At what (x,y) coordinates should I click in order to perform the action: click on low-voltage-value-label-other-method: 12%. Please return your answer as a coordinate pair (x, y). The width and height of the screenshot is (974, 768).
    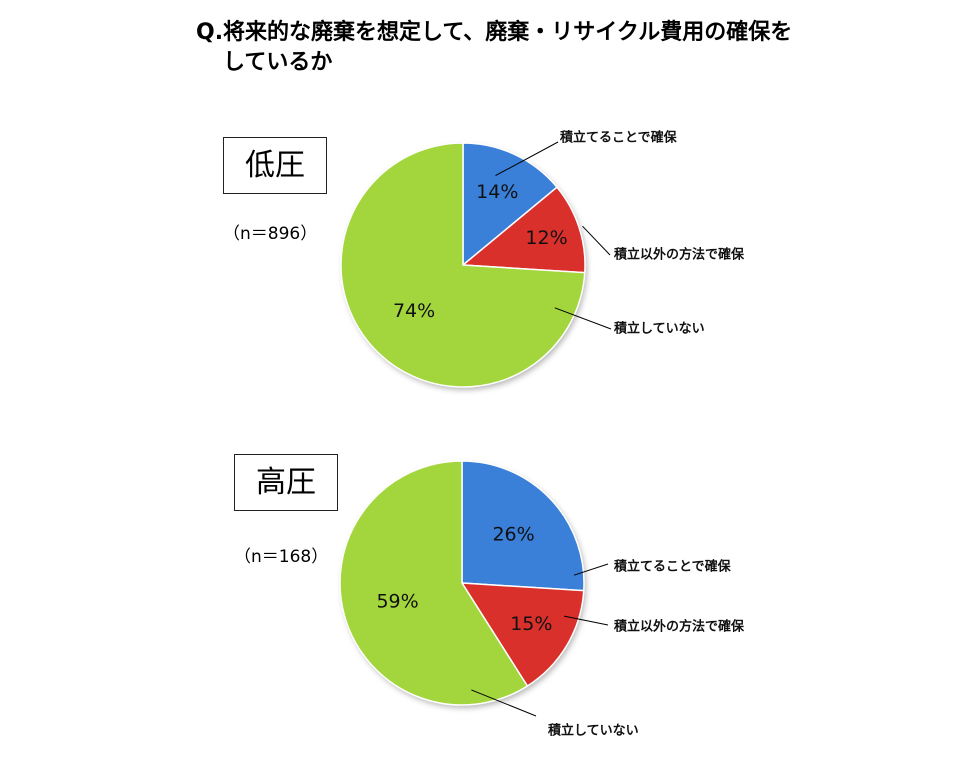
    Looking at the image, I should click on (546, 238).